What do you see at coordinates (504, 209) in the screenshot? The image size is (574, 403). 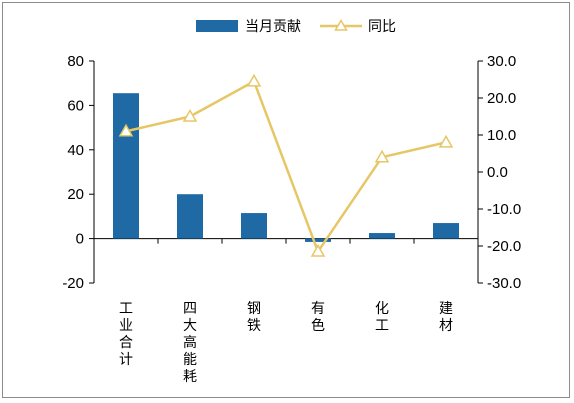 I see `right-tick-label: -10.0` at bounding box center [504, 209].